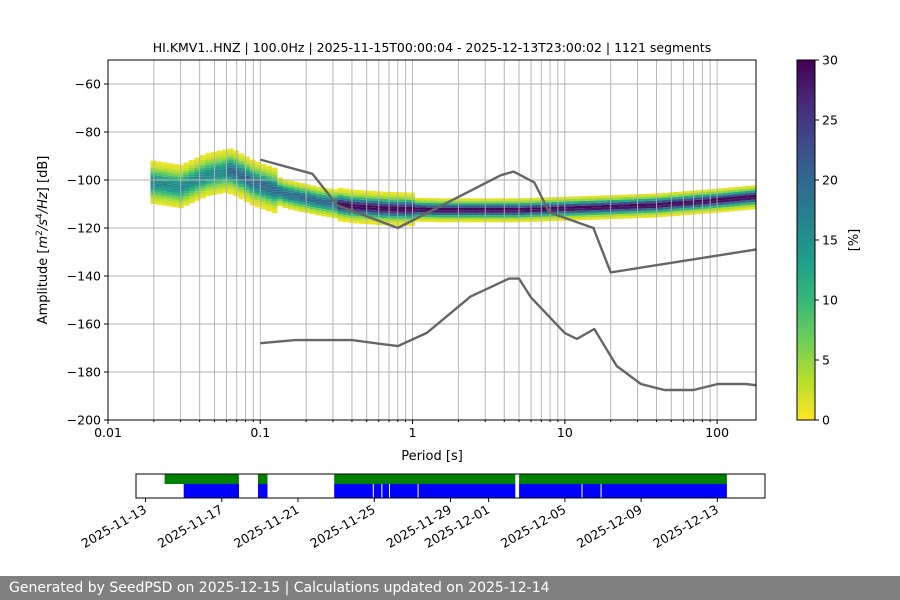 Image resolution: width=900 pixels, height=600 pixels. What do you see at coordinates (84, 276) in the screenshot?
I see `y-tick-label: −140` at bounding box center [84, 276].